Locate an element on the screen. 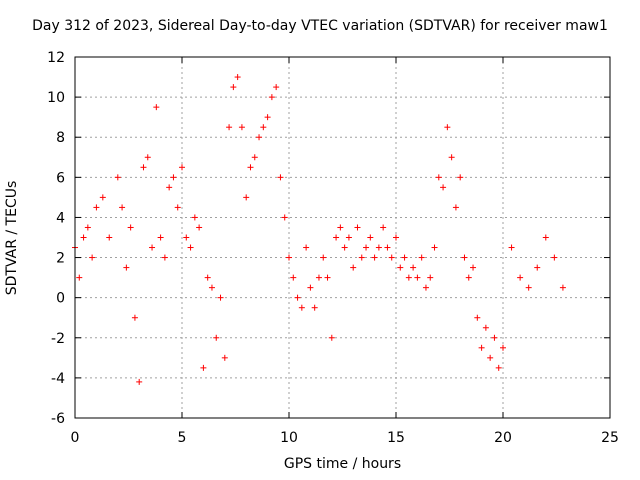 This screenshot has width=640, height=480. y-axis-label: SDTVAR / TECUs is located at coordinates (12, 238).